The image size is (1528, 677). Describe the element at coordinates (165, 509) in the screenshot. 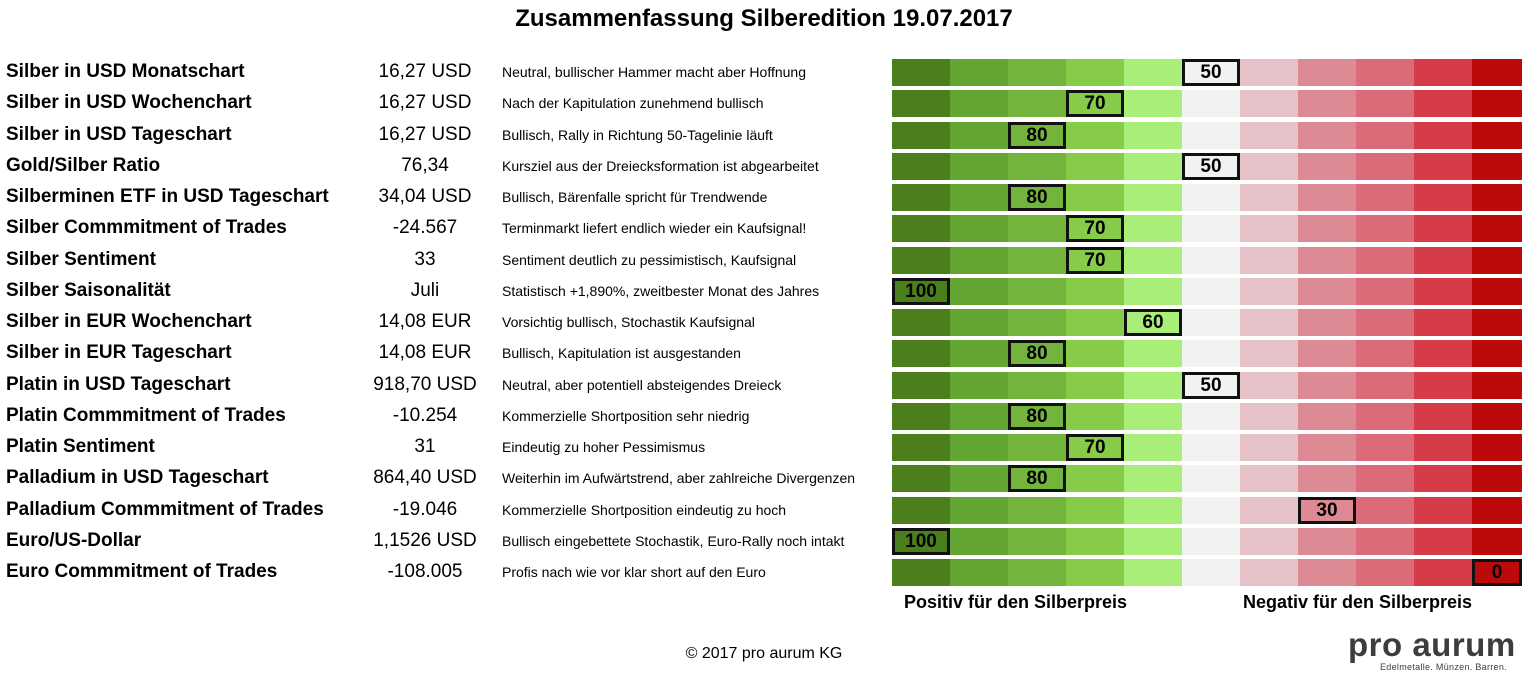

I see `row-label: Palladium Commmitment of Trades` at that location.